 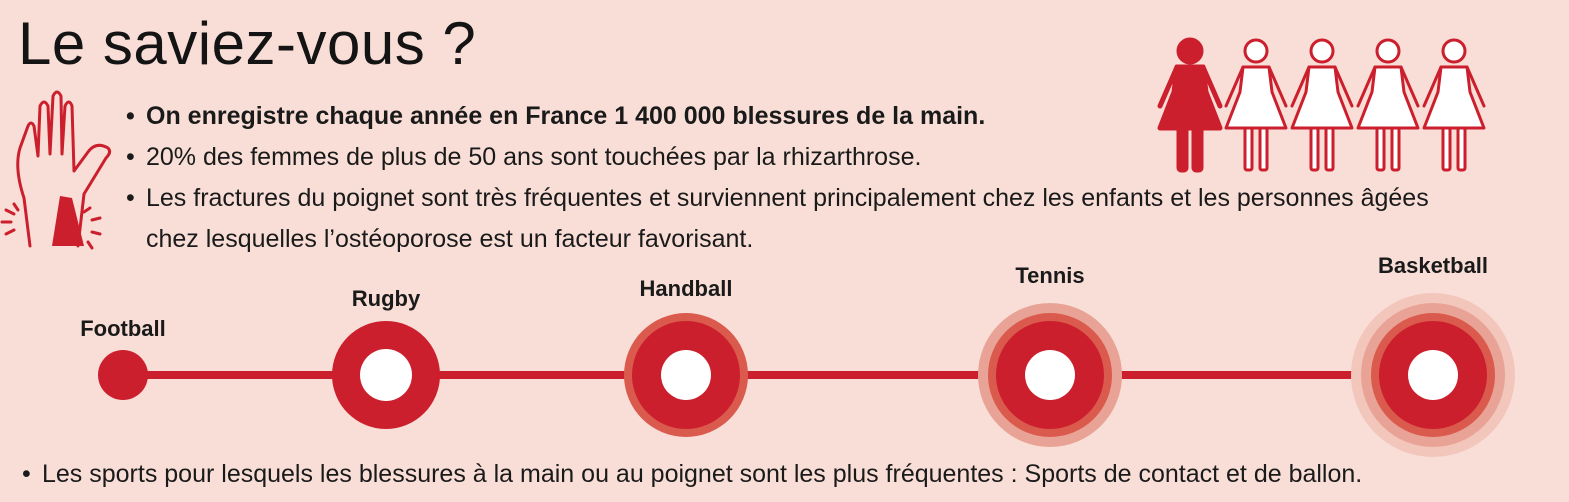 What do you see at coordinates (1190, 105) in the screenshot?
I see `woman-highlighted-icon` at bounding box center [1190, 105].